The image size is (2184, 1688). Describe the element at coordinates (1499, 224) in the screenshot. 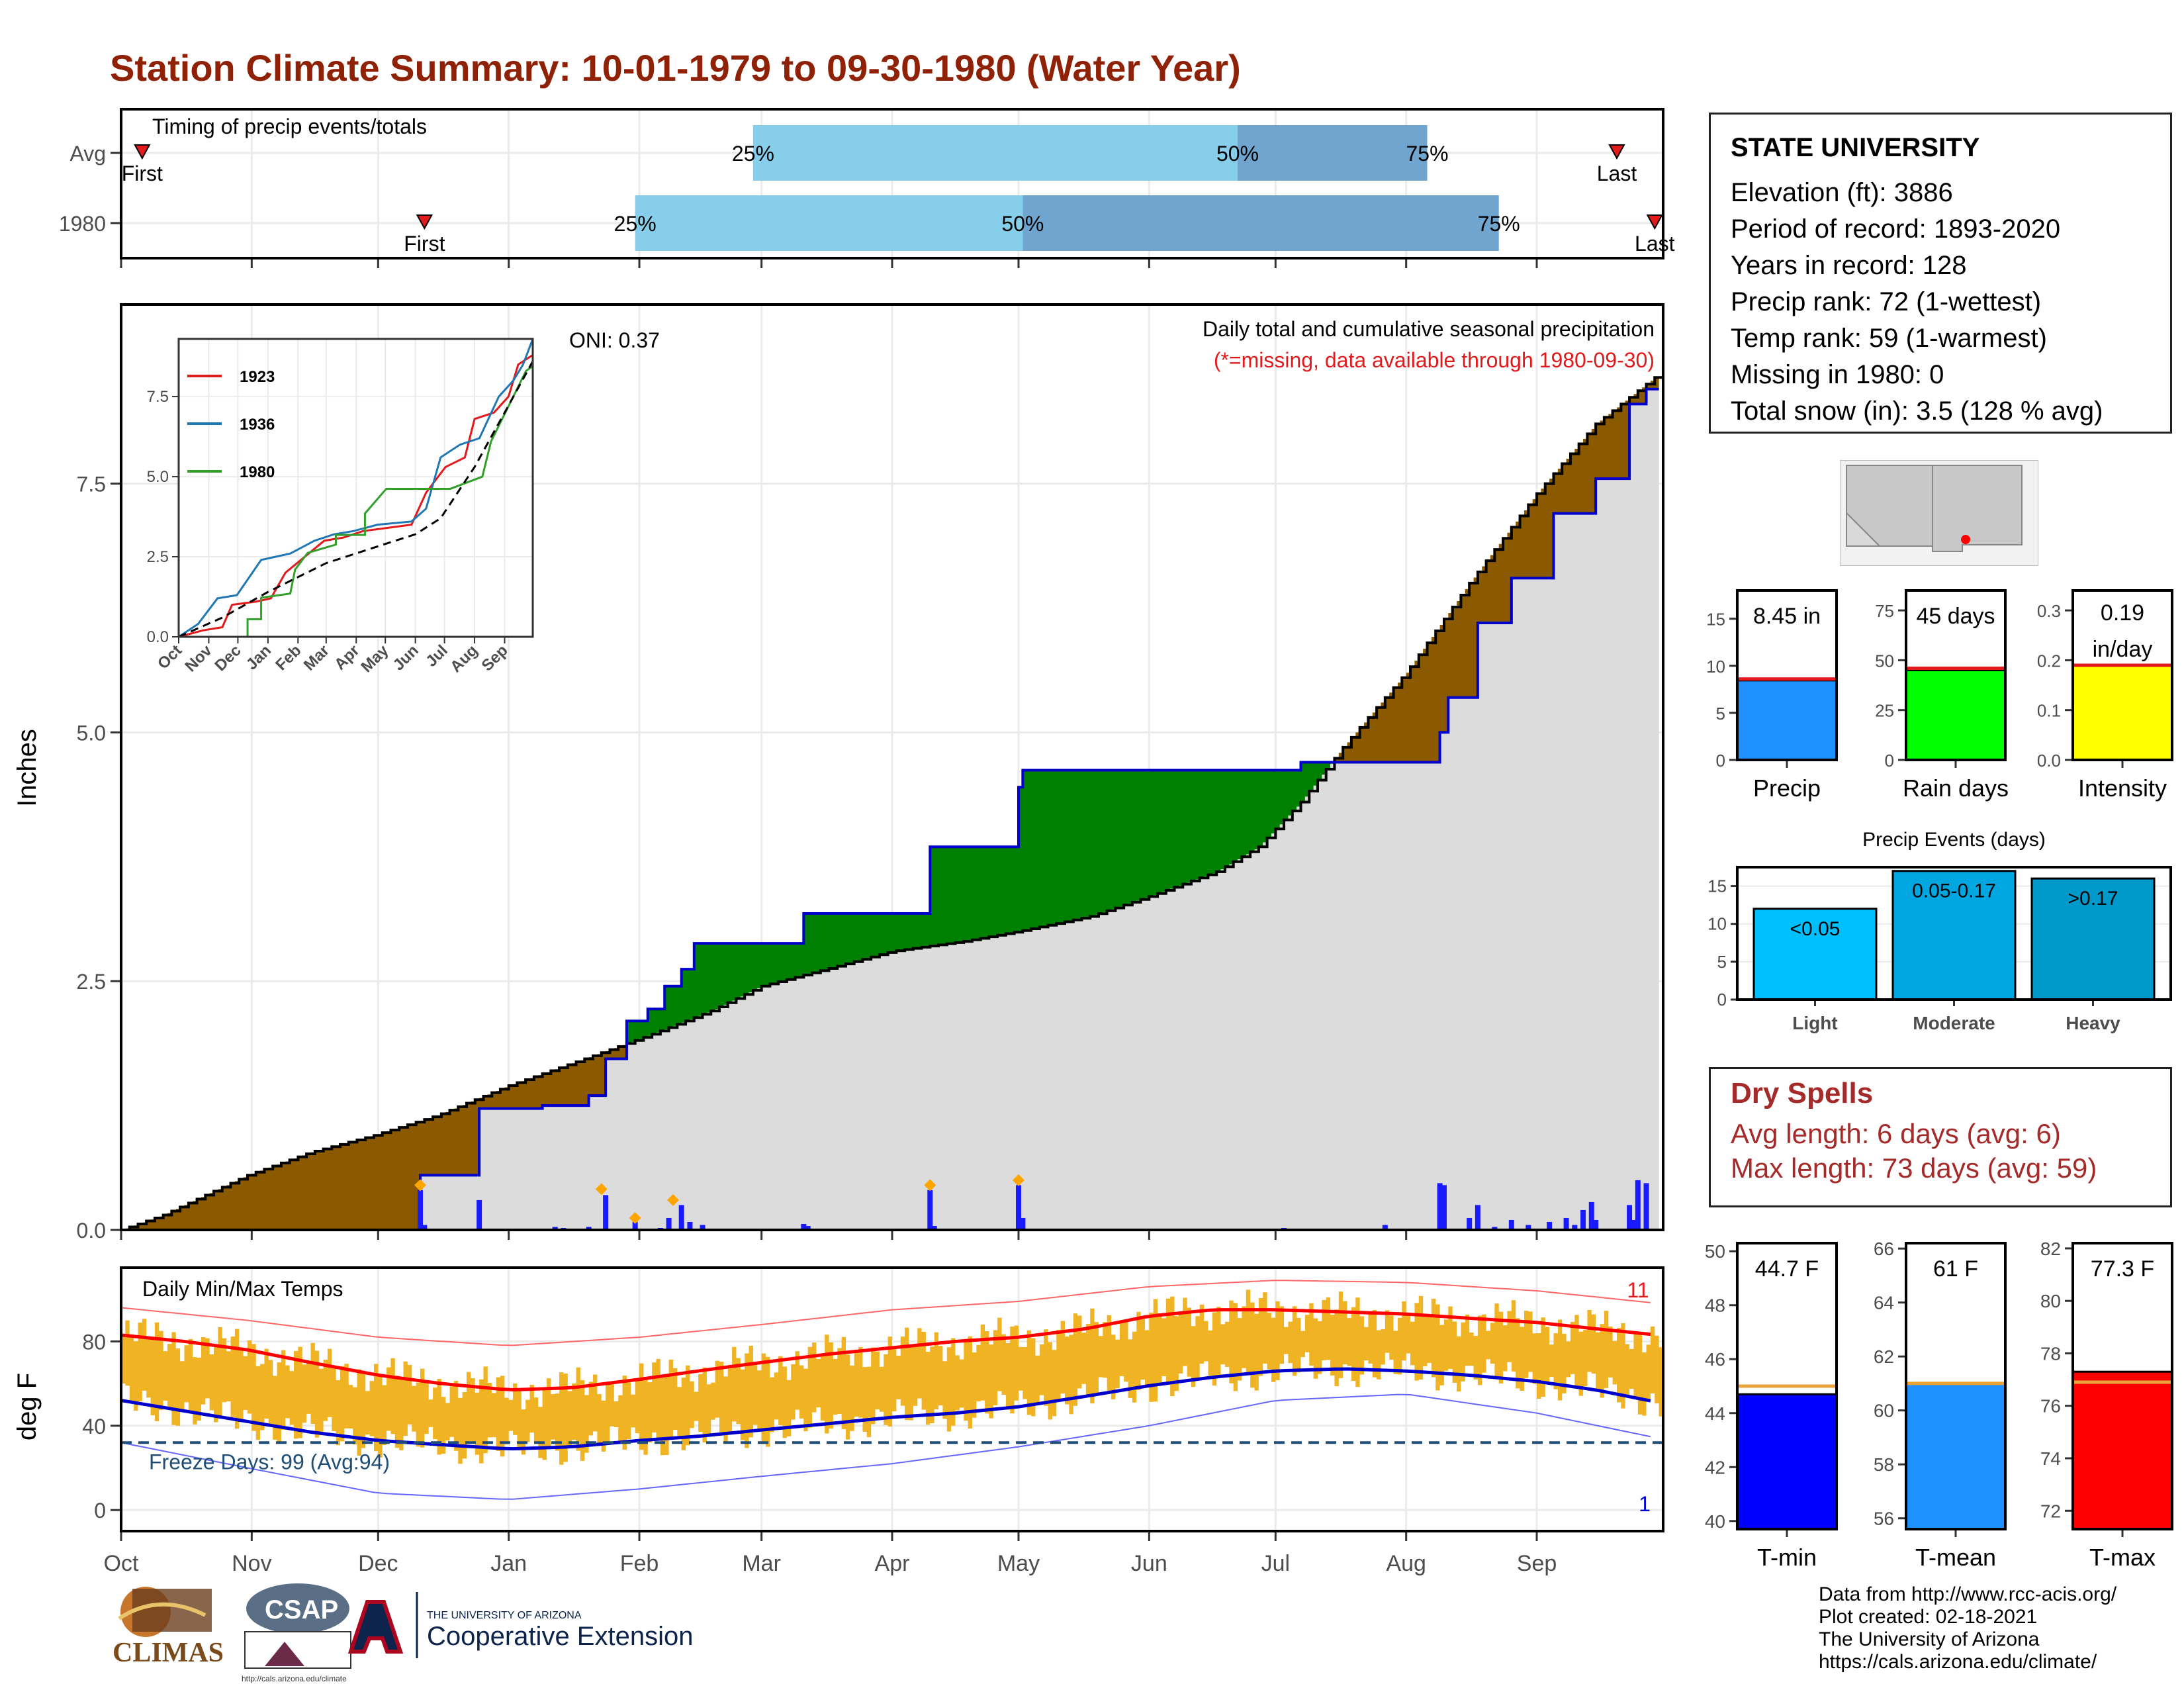

I see `timing-q75-label: 75%` at that location.